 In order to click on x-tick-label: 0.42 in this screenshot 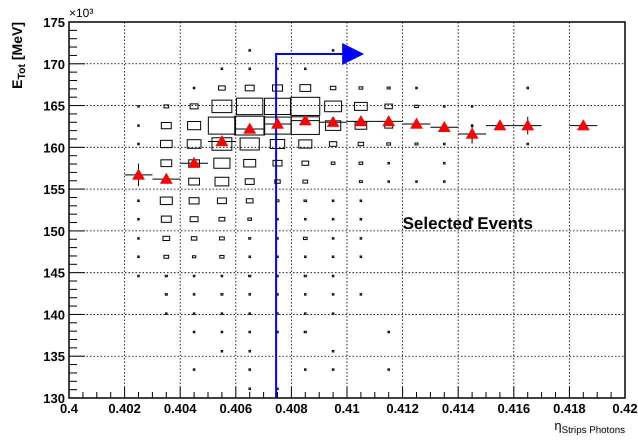, I will do `click(625, 408)`.